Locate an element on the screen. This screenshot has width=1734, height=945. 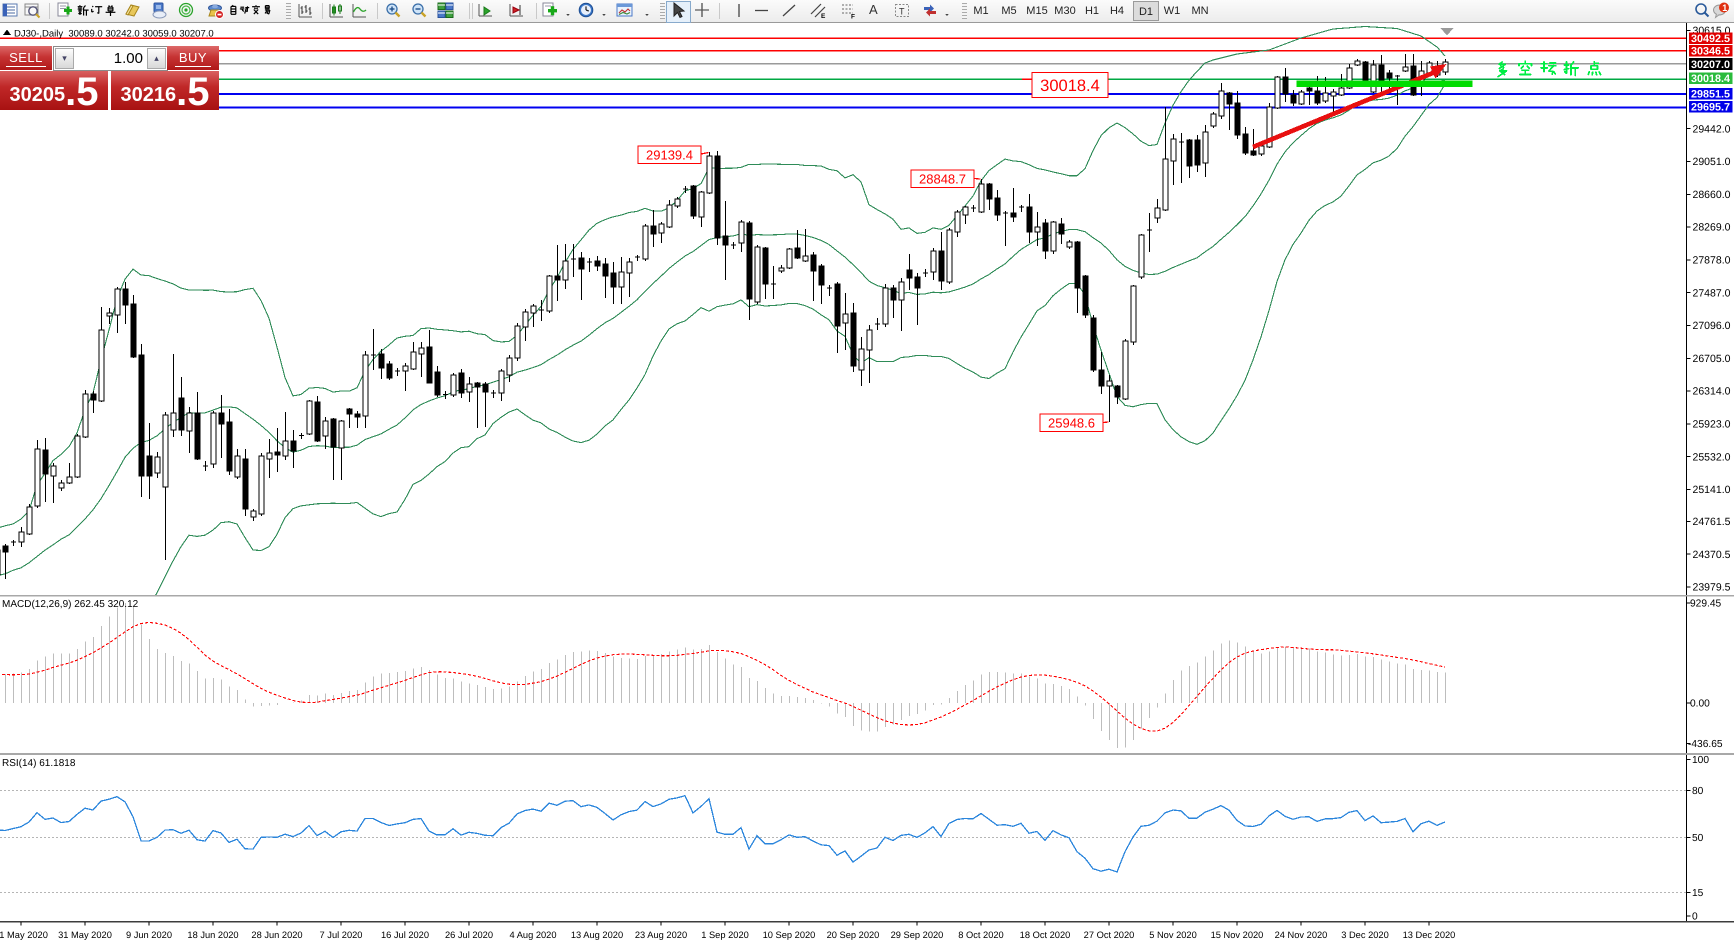
svg-text: 0 is located at coordinates (1695, 917).